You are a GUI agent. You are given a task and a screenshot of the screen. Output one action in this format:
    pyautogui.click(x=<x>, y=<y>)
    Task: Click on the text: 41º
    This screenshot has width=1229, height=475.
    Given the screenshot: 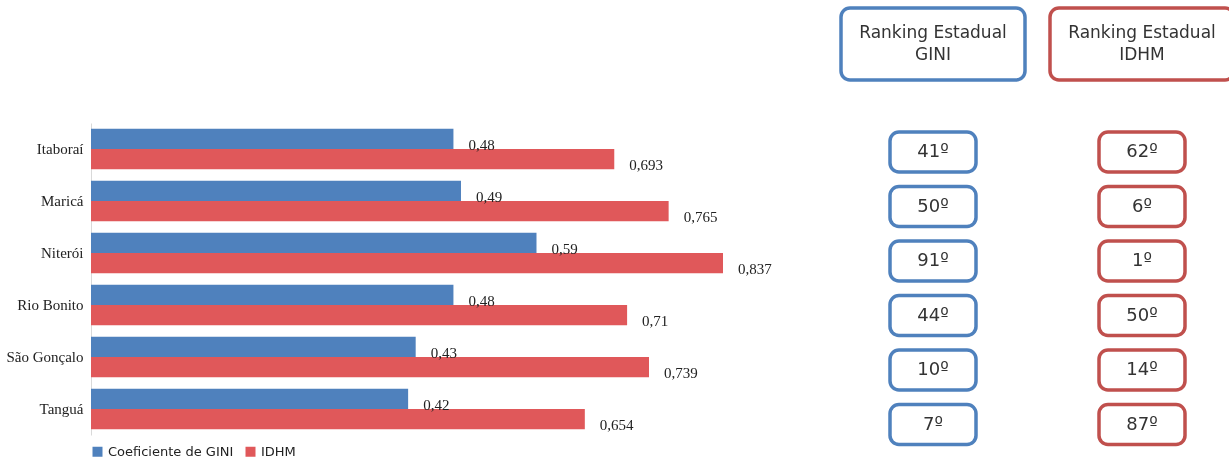 What is the action you would take?
    pyautogui.click(x=933, y=150)
    